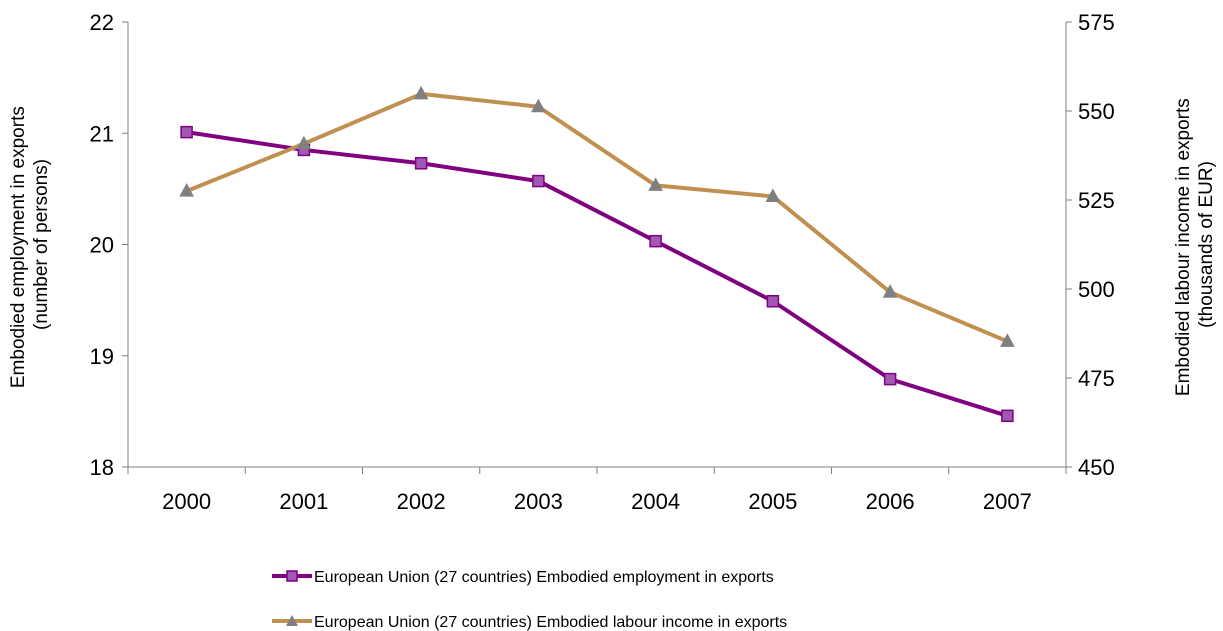 The image size is (1223, 631). I want to click on y-right-tick-label: 475, so click(1096, 378).